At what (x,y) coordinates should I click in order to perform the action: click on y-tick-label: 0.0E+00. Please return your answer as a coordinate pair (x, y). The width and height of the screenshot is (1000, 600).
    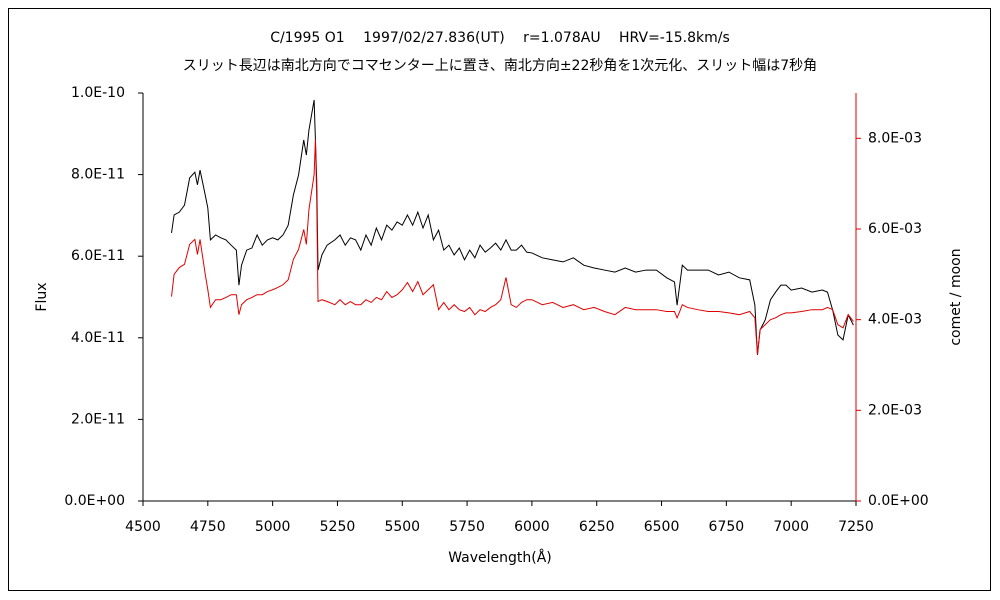
    Looking at the image, I should click on (94, 501).